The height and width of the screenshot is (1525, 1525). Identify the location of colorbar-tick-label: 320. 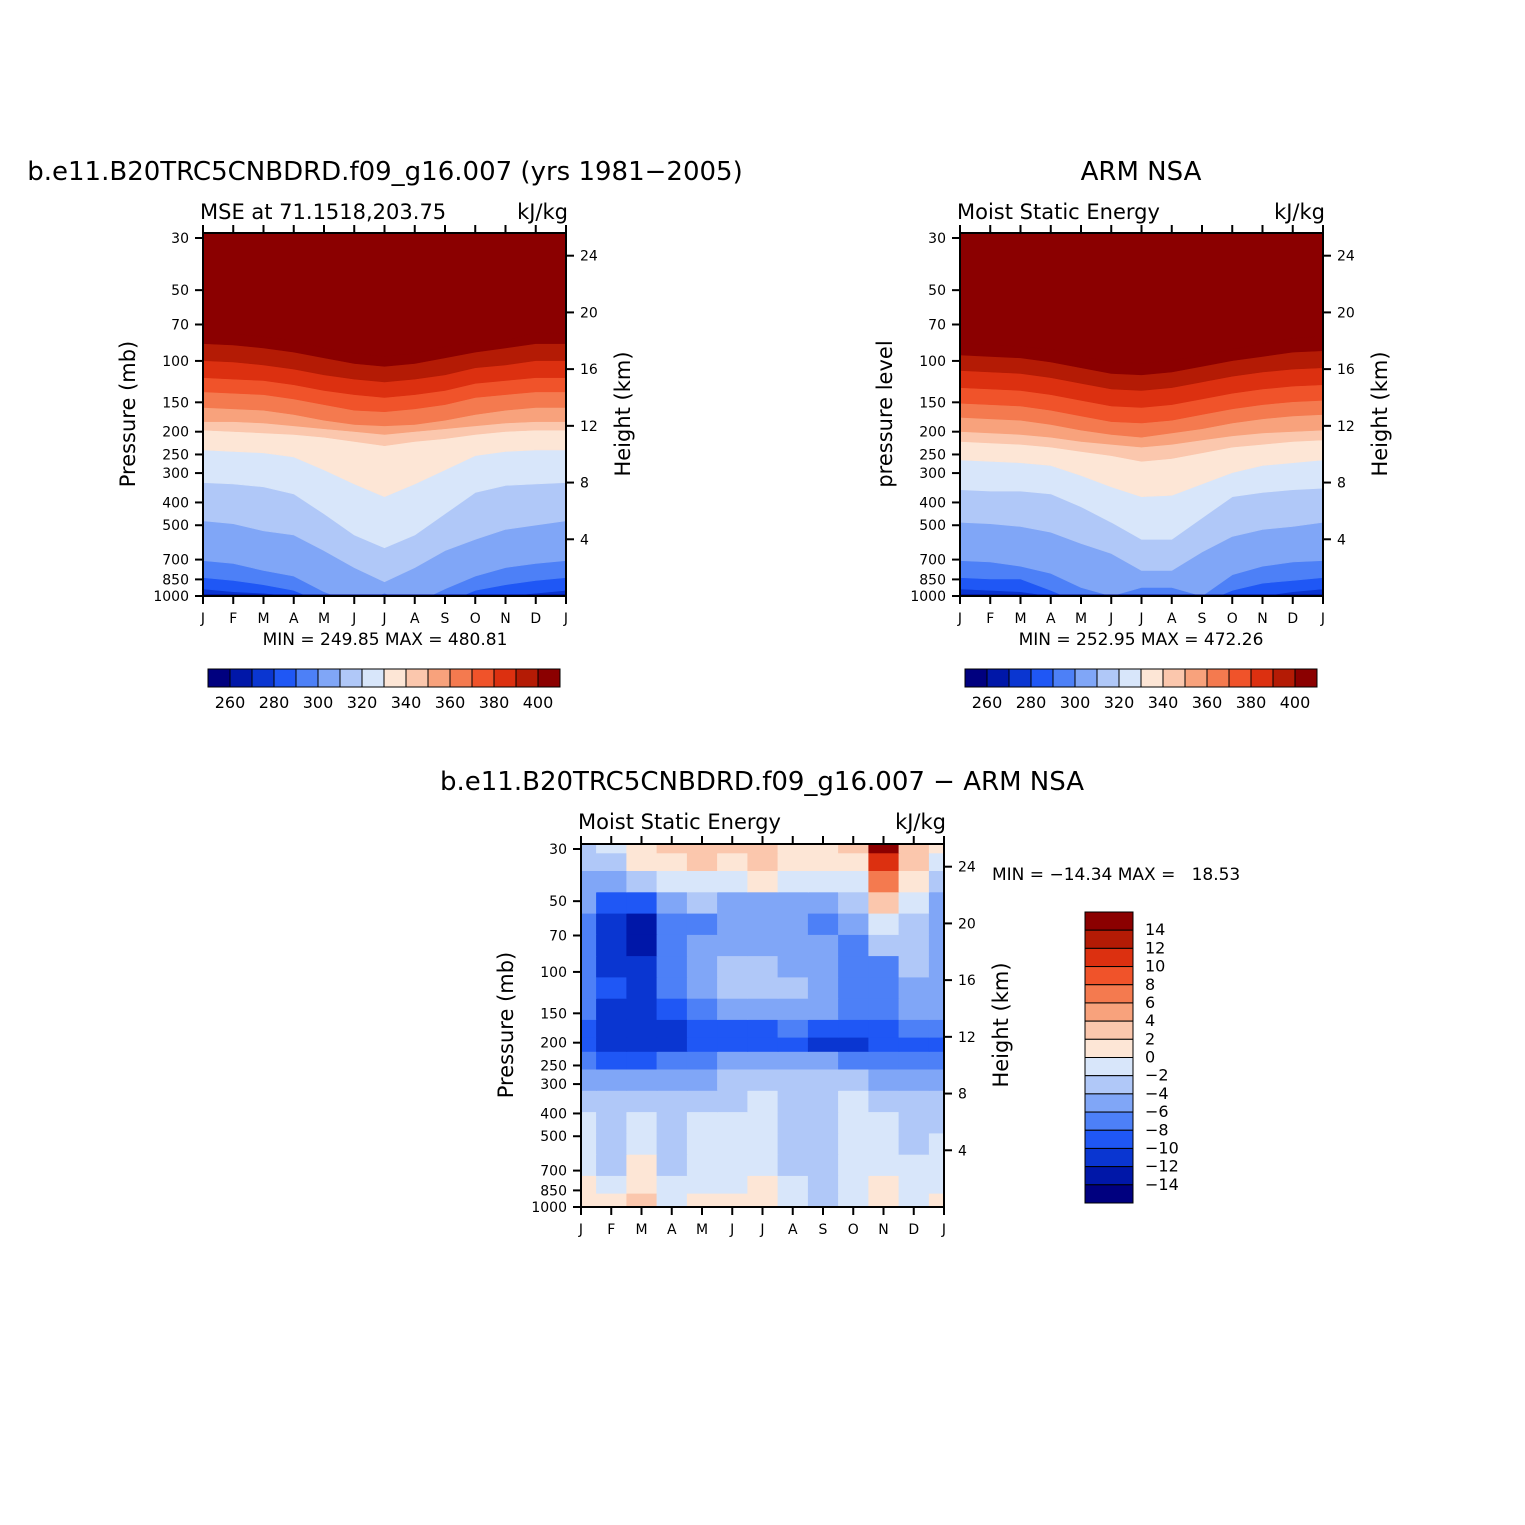
(362, 702).